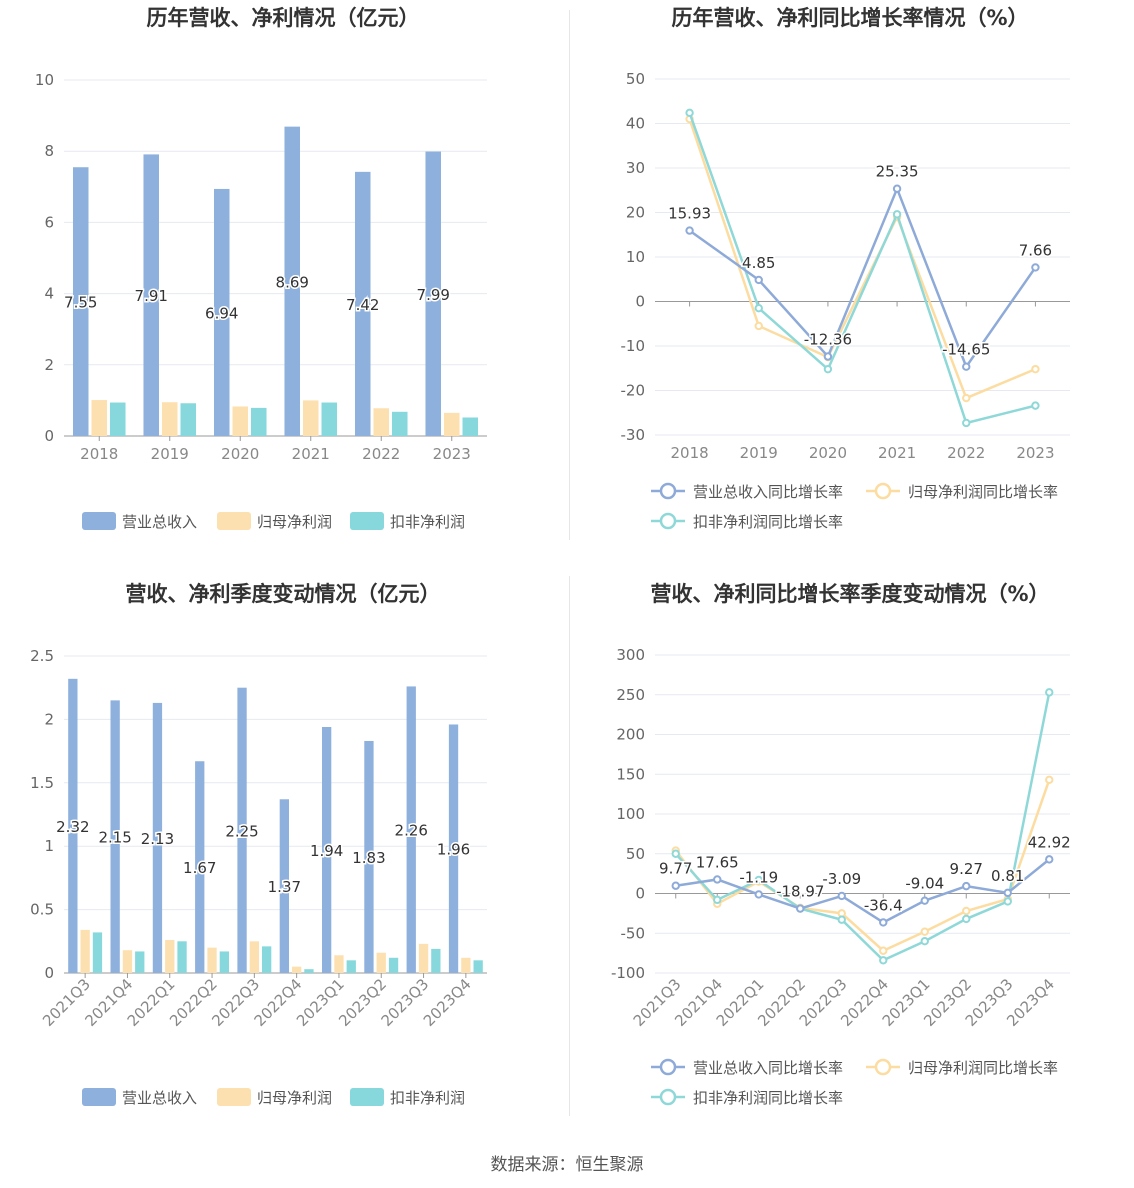  I want to click on legend-label: 归母净利润同比增长率, so click(983, 492).